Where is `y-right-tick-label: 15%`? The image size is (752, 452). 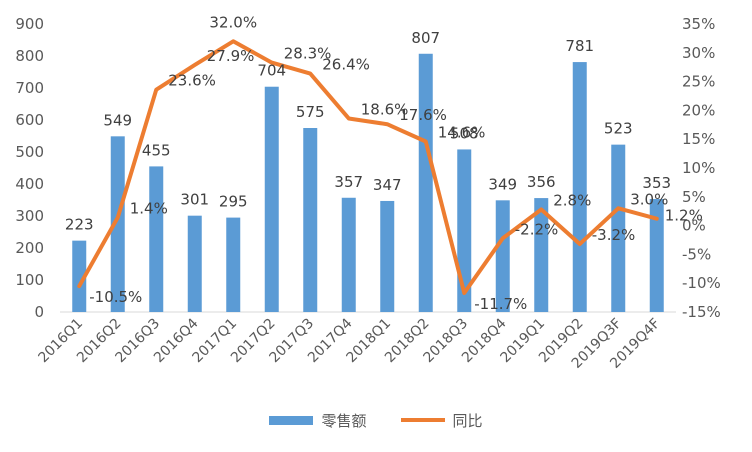
y-right-tick-label: 15% is located at coordinates (698, 139).